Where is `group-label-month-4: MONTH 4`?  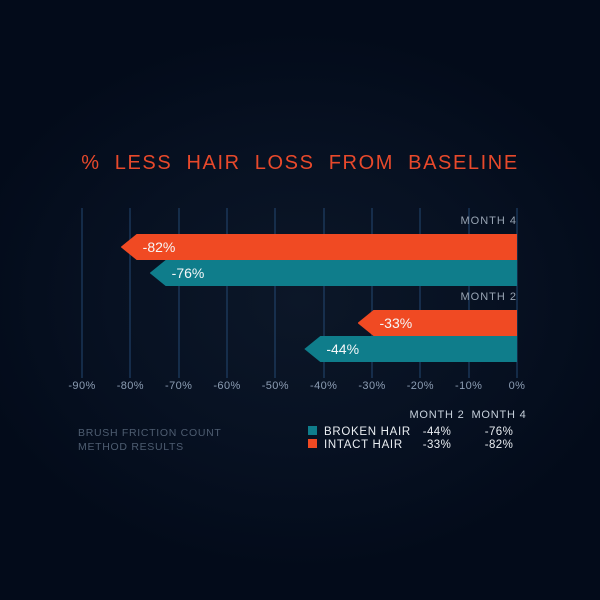
group-label-month-4: MONTH 4 is located at coordinates (488, 221).